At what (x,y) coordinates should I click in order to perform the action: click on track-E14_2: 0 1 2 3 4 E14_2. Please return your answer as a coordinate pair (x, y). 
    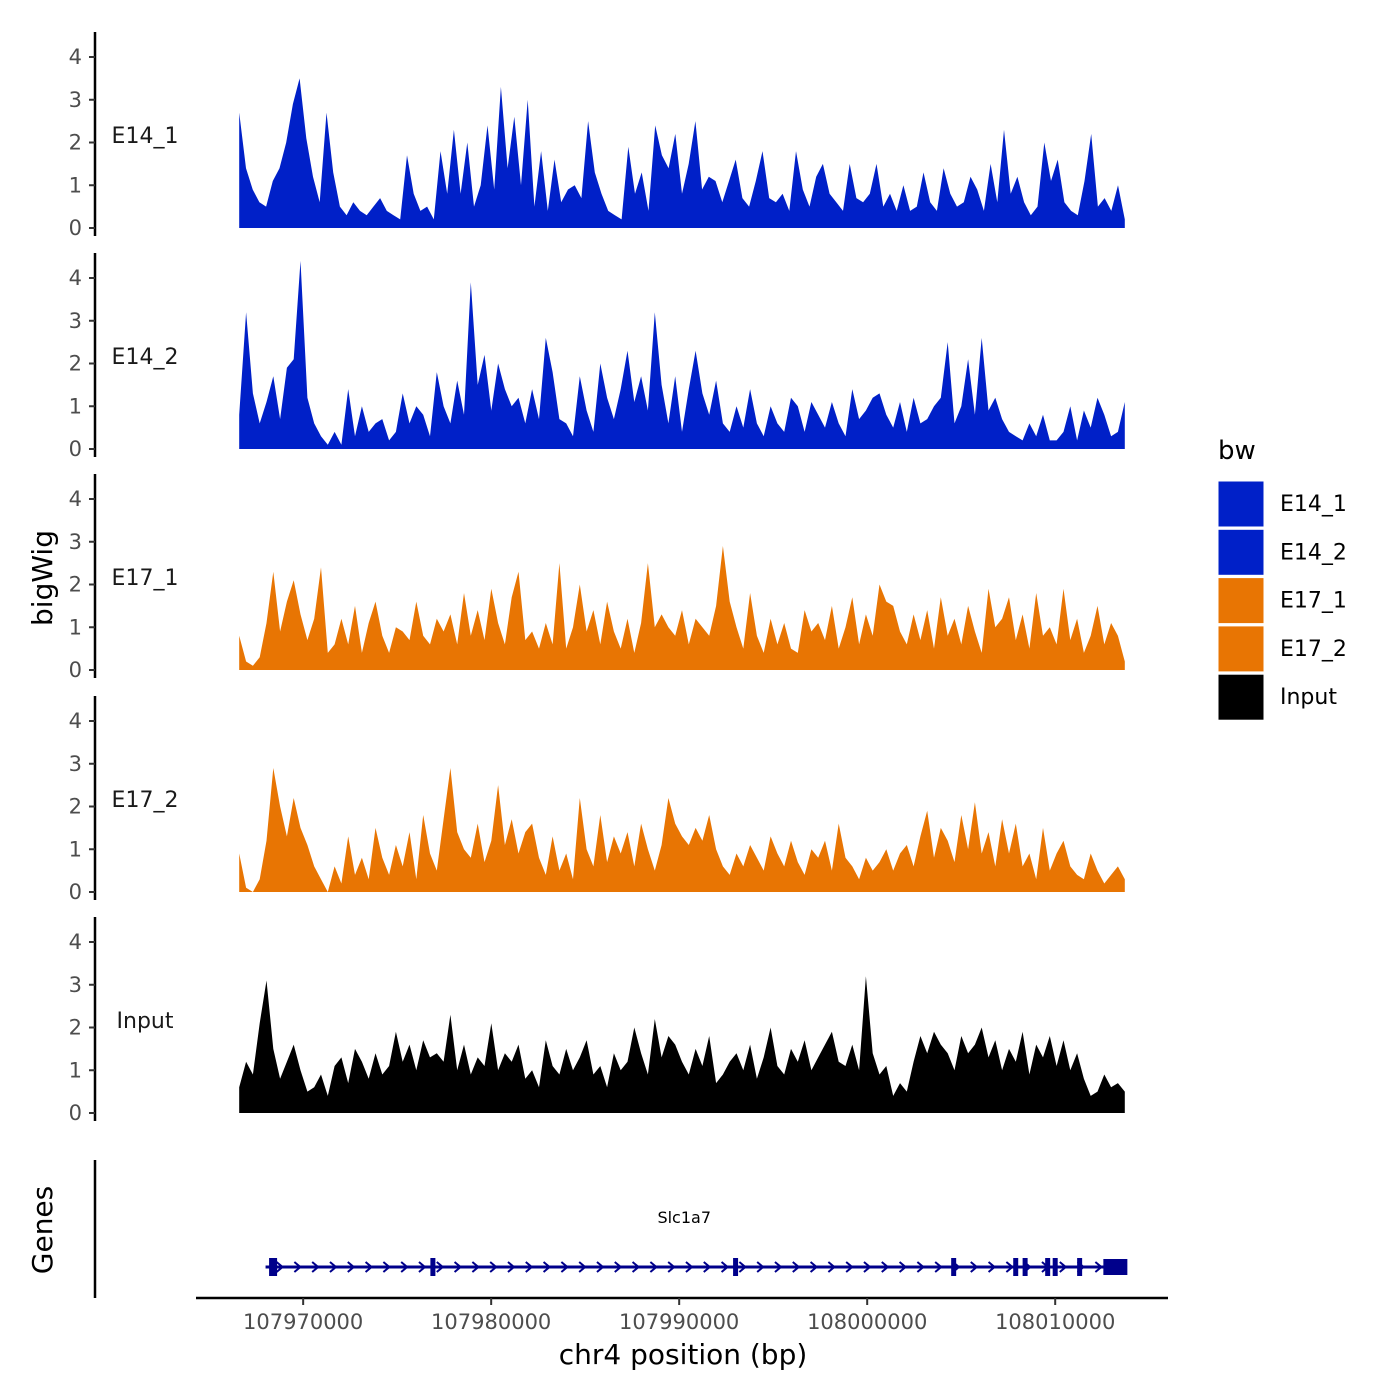
    Looking at the image, I should click on (597, 357).